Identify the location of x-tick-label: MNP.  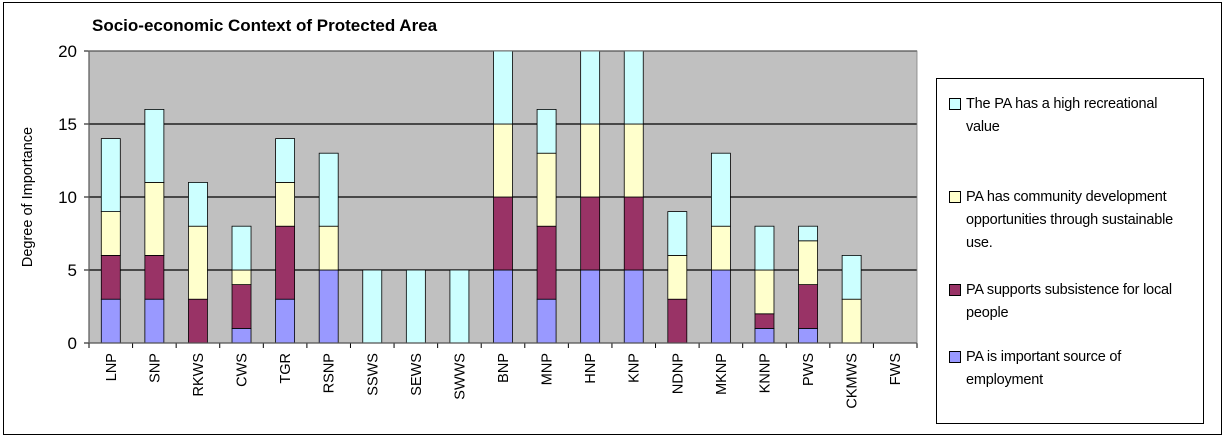
(548, 369).